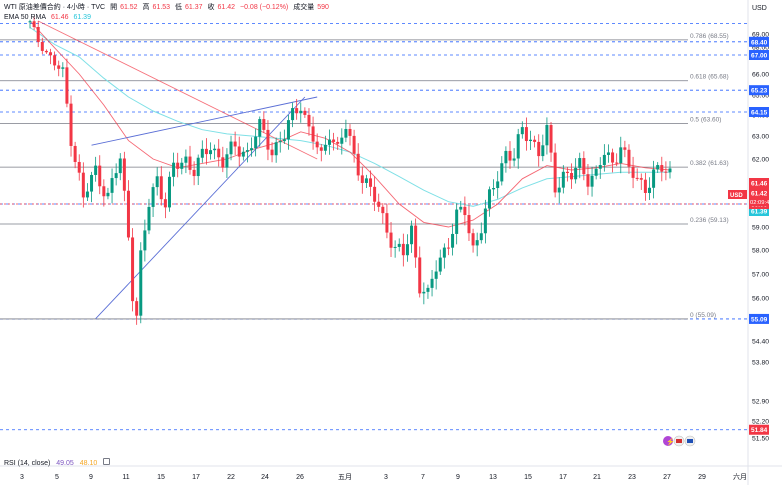  I want to click on fib-label: 0.382 (61.63), so click(709, 163).